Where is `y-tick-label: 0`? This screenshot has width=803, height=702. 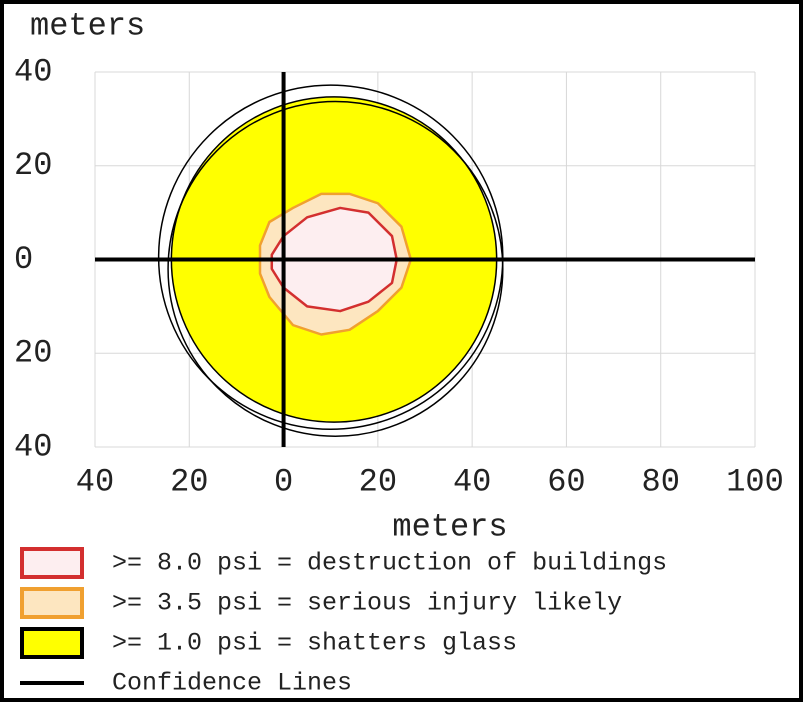 y-tick-label: 0 is located at coordinates (23, 259).